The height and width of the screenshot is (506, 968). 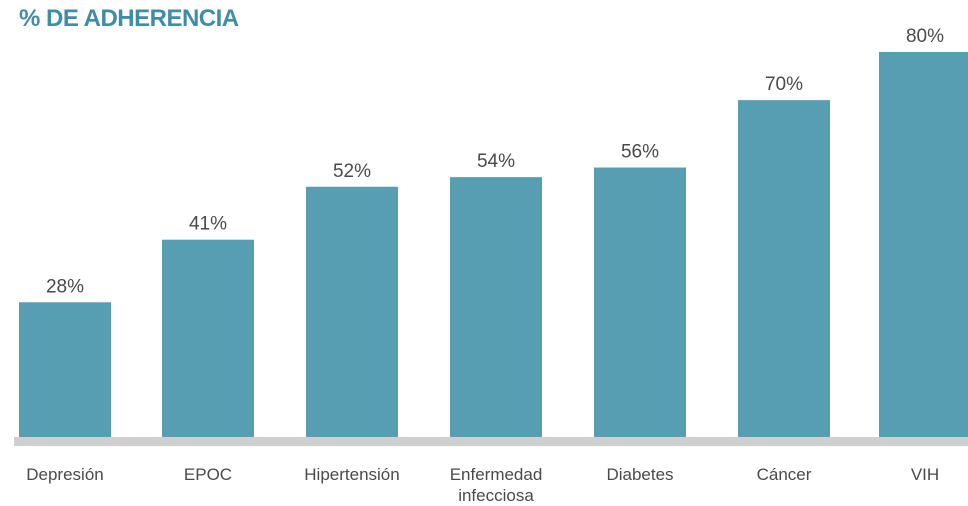 What do you see at coordinates (925, 474) in the screenshot?
I see `category-label-6: VIH` at bounding box center [925, 474].